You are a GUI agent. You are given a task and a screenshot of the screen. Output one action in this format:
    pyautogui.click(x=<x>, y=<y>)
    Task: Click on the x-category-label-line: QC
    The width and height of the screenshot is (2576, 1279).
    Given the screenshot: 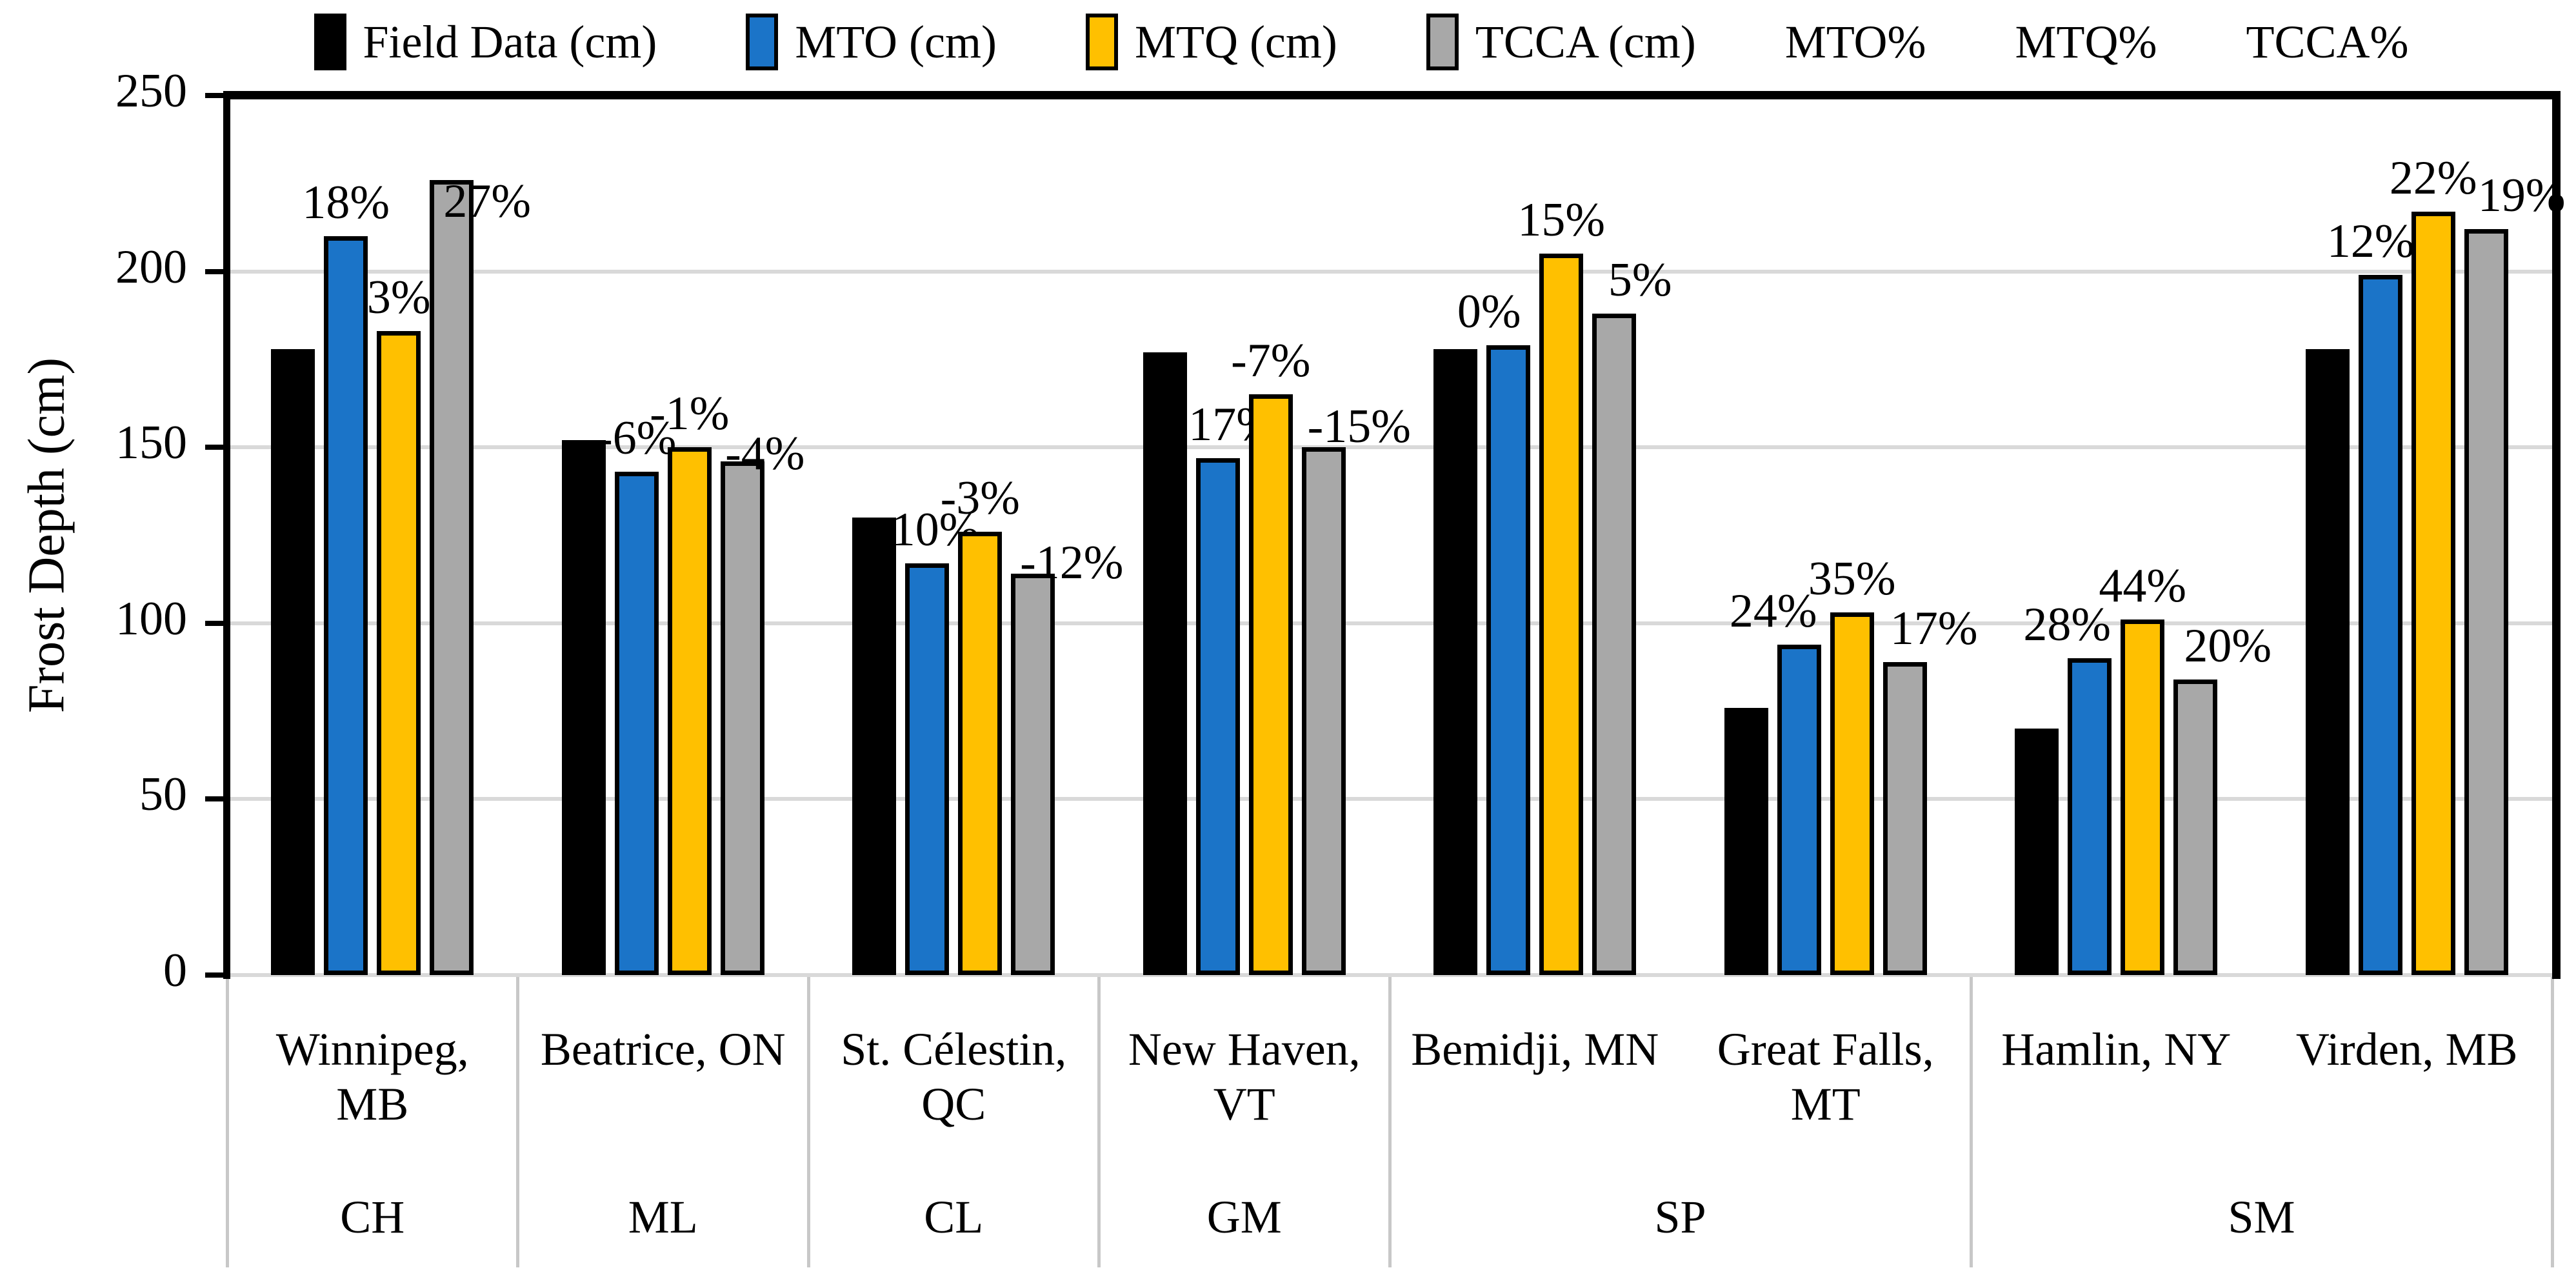 What is the action you would take?
    pyautogui.click(x=953, y=1104)
    